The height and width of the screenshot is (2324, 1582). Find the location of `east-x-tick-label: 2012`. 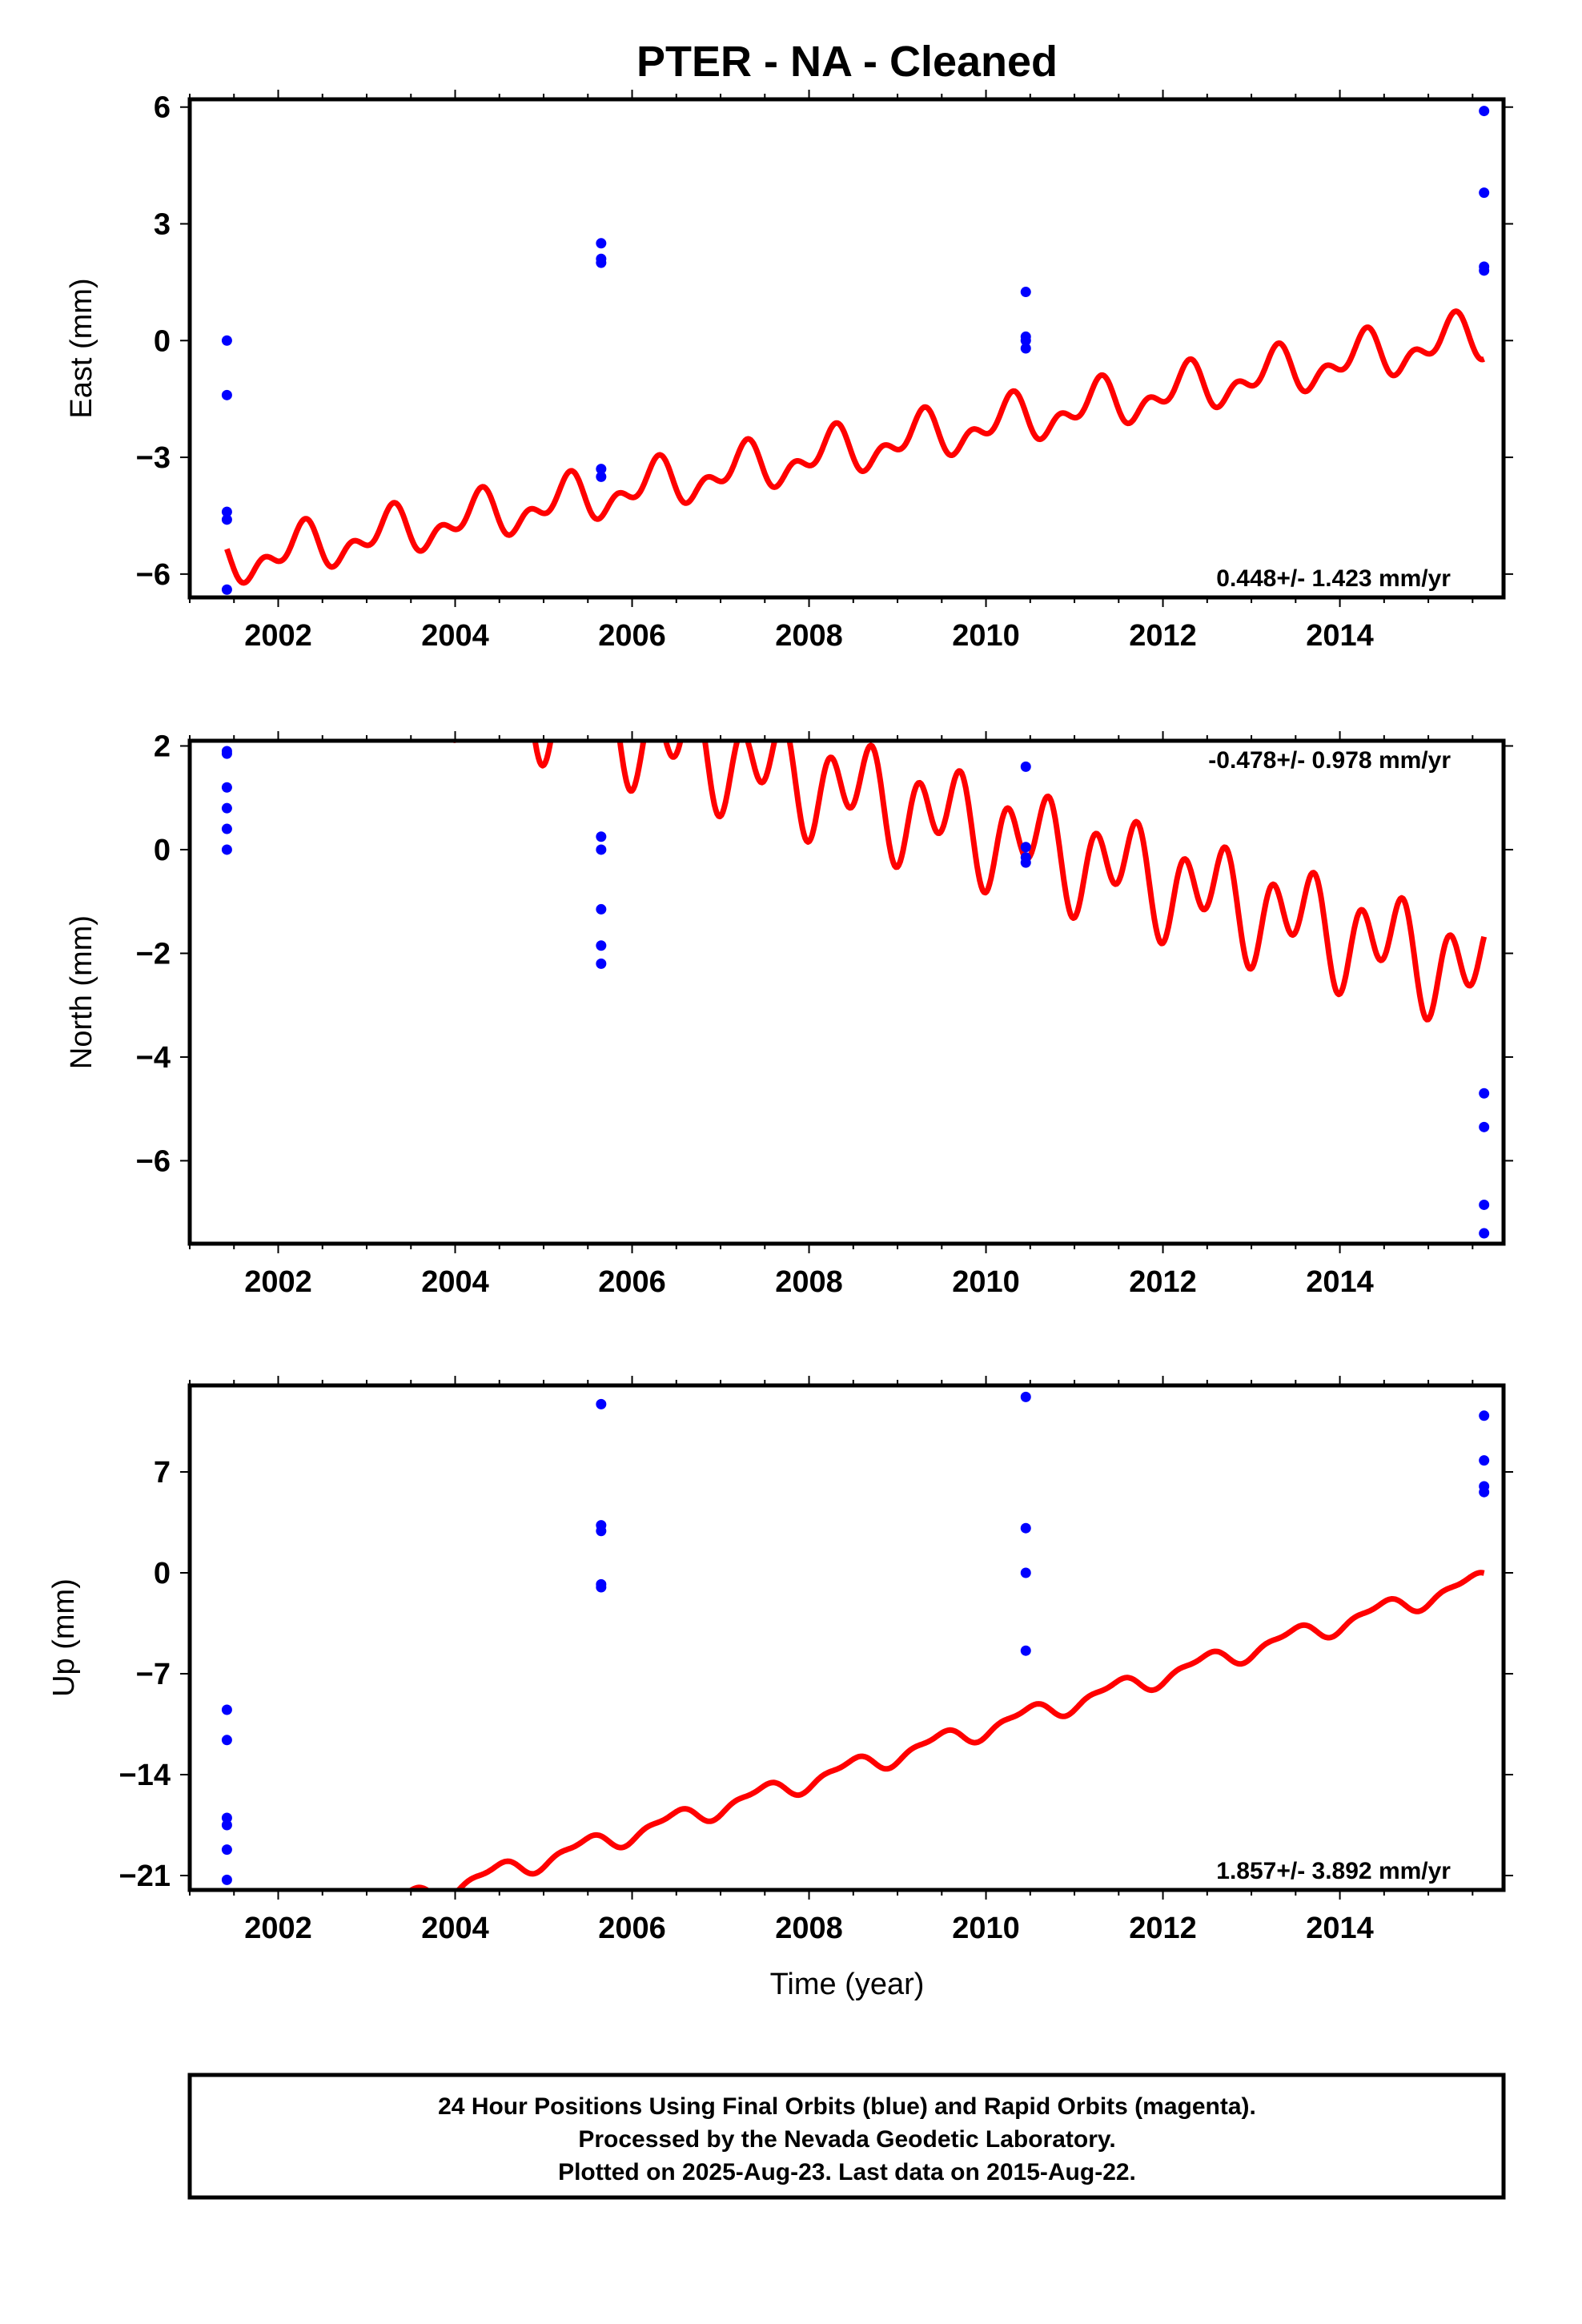

east-x-tick-label: 2012 is located at coordinates (1163, 636).